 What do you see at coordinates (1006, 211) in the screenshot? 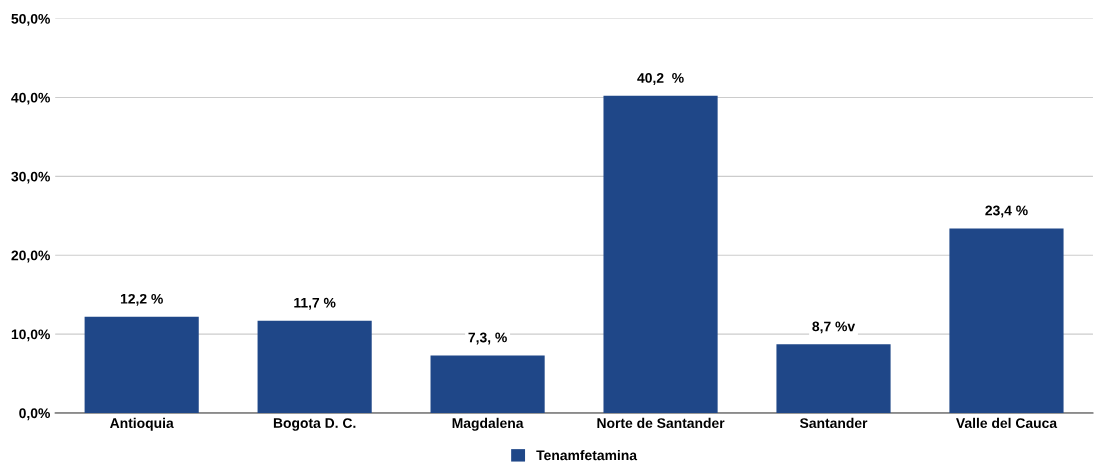
I see `data-label: 23,4 %` at bounding box center [1006, 211].